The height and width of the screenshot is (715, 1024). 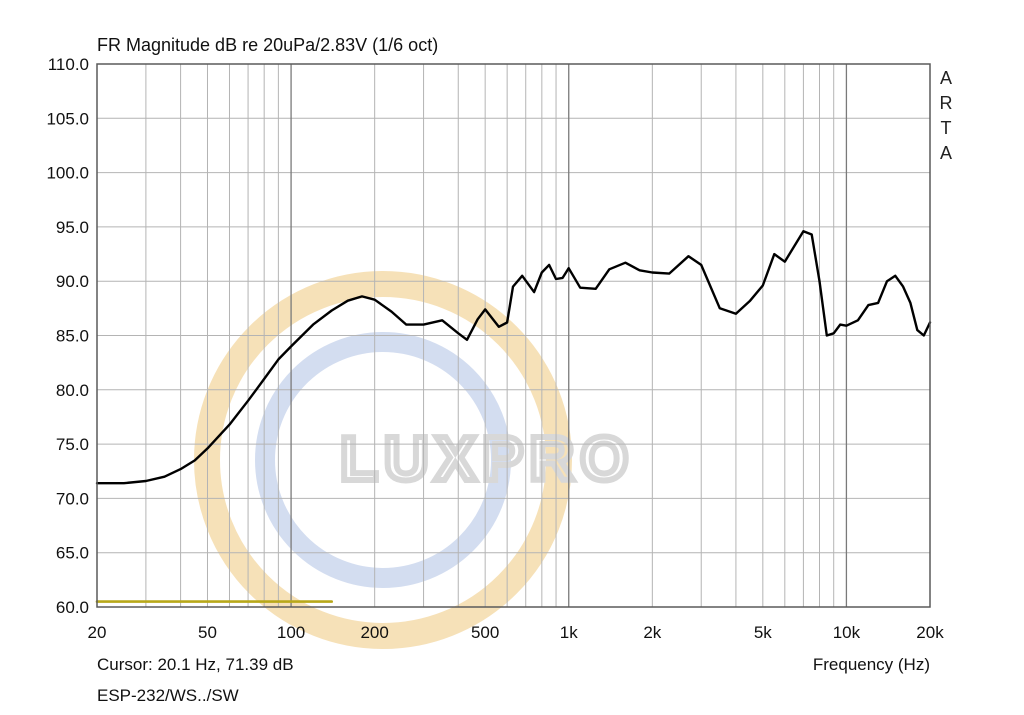 What do you see at coordinates (72, 281) in the screenshot?
I see `y-tick-label: 90.0` at bounding box center [72, 281].